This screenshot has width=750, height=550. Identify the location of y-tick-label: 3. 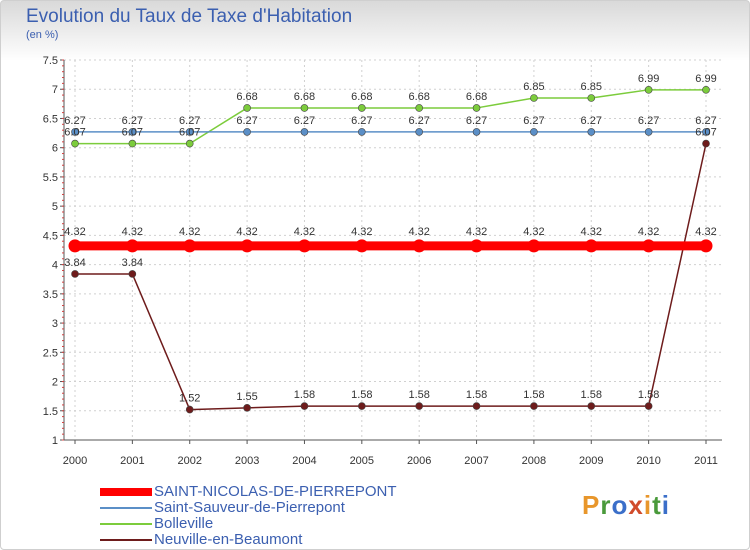
(55, 324).